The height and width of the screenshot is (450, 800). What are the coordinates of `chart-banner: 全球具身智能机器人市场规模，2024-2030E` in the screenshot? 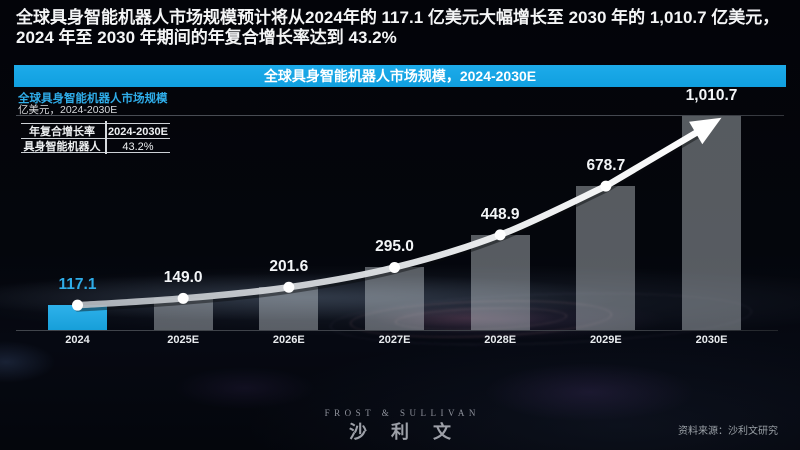 It's located at (400, 76).